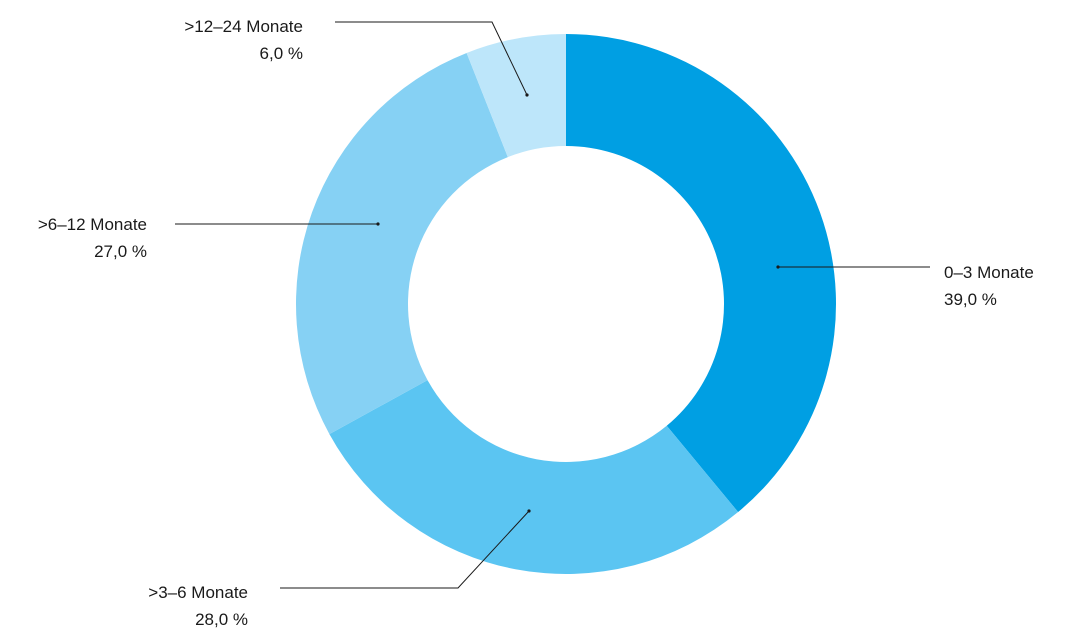  Describe the element at coordinates (243, 26) in the screenshot. I see `slice-label-12-24-monate: >12–24 Monate` at that location.